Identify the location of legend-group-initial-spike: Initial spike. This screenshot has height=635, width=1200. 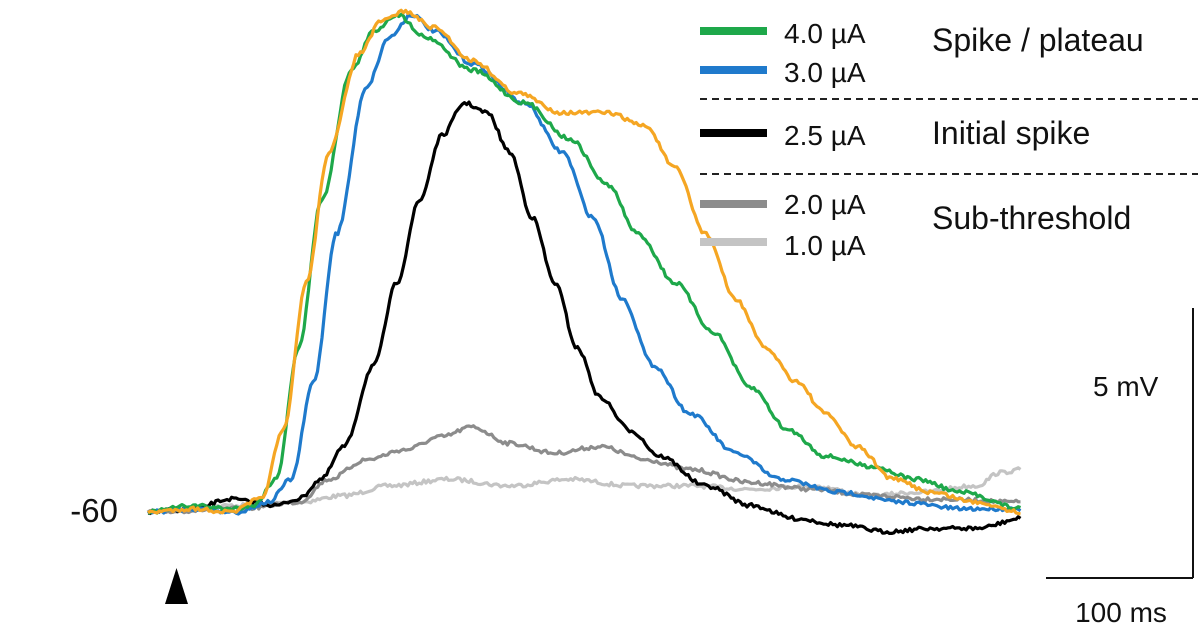
(1011, 133).